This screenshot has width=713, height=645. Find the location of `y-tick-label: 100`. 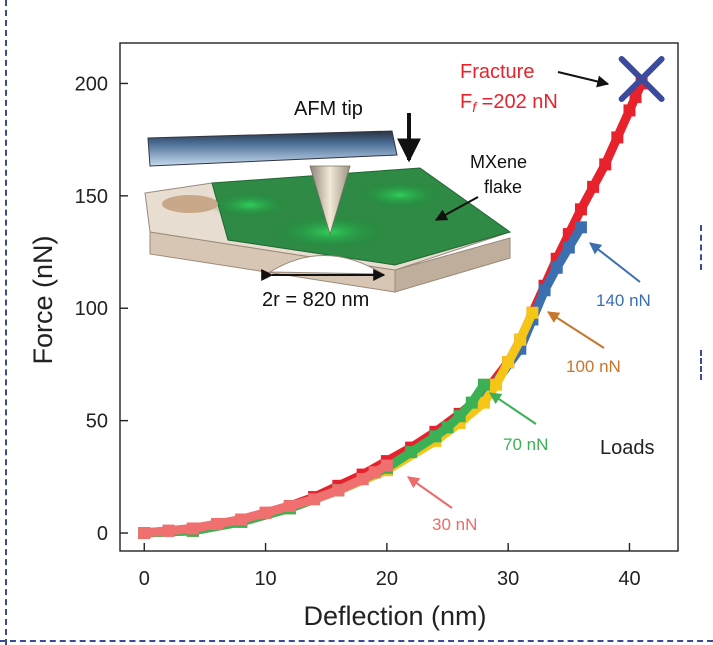

y-tick-label: 100 is located at coordinates (91, 309).